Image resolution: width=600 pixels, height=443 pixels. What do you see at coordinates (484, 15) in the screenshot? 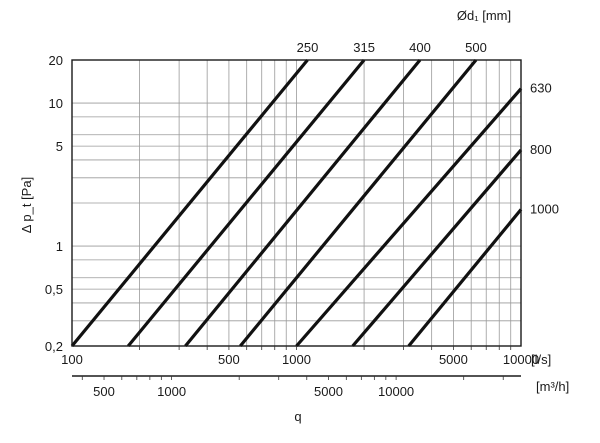
I see `series-group-label: Ød₁ [mm]` at bounding box center [484, 15].